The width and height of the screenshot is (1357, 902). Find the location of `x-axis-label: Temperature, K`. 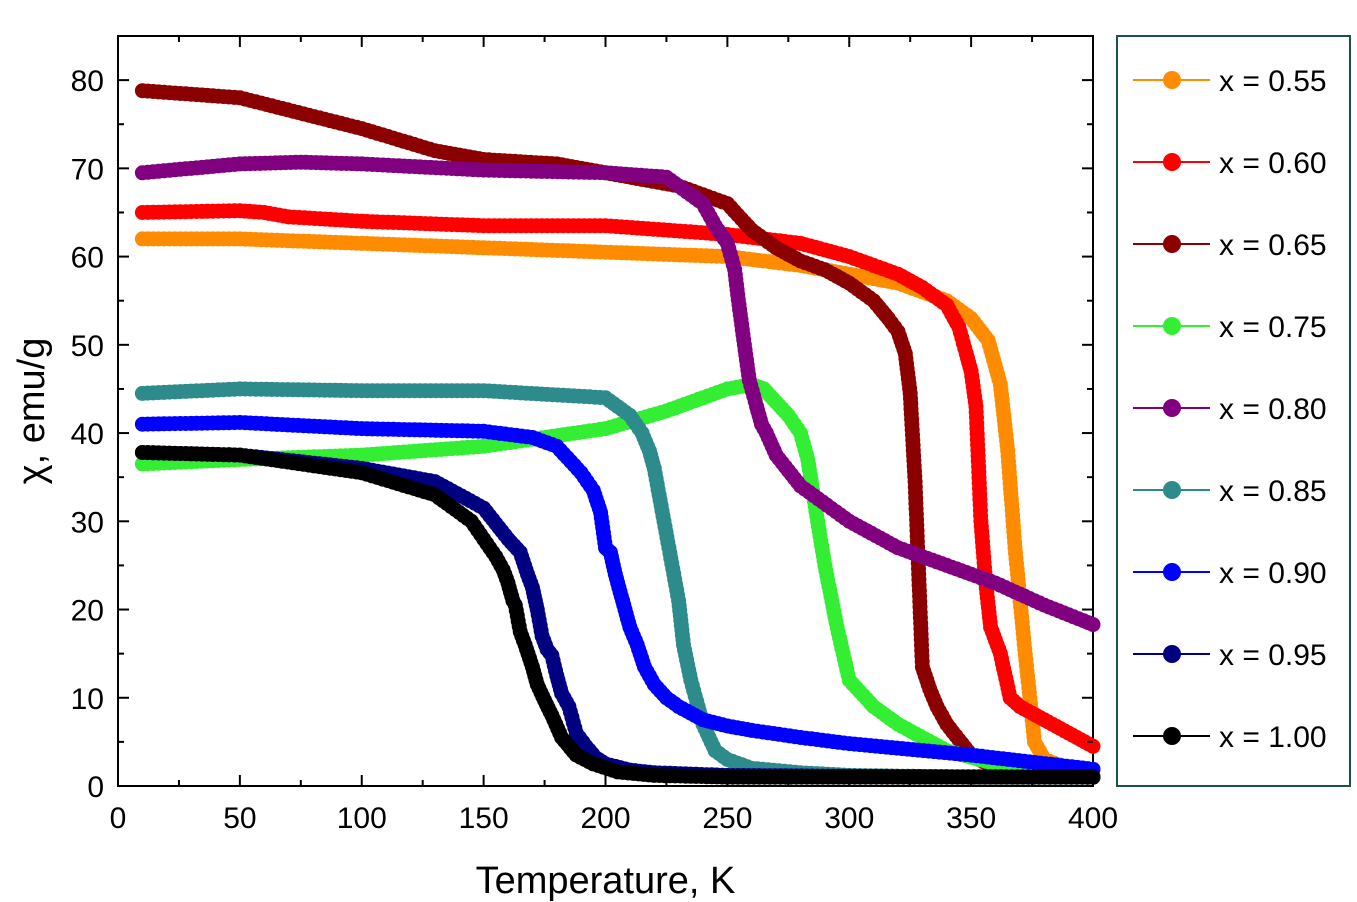

x-axis-label: Temperature, K is located at coordinates (606, 881).